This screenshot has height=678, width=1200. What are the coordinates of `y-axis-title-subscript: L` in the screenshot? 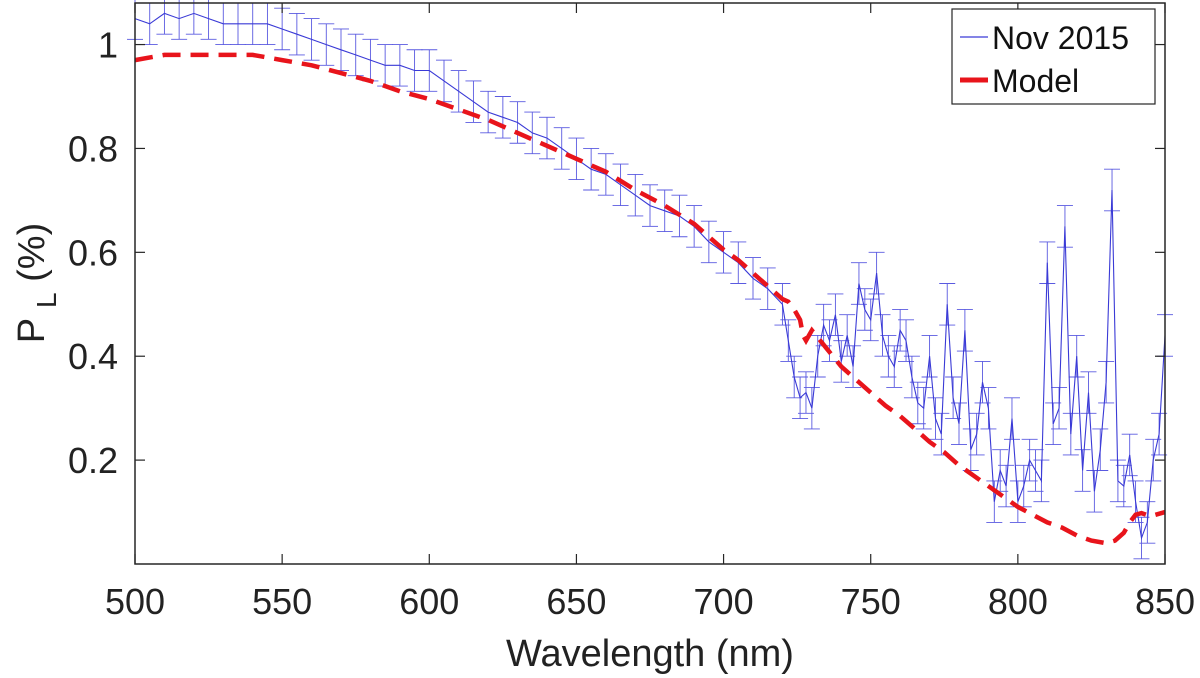 It's located at (46, 300).